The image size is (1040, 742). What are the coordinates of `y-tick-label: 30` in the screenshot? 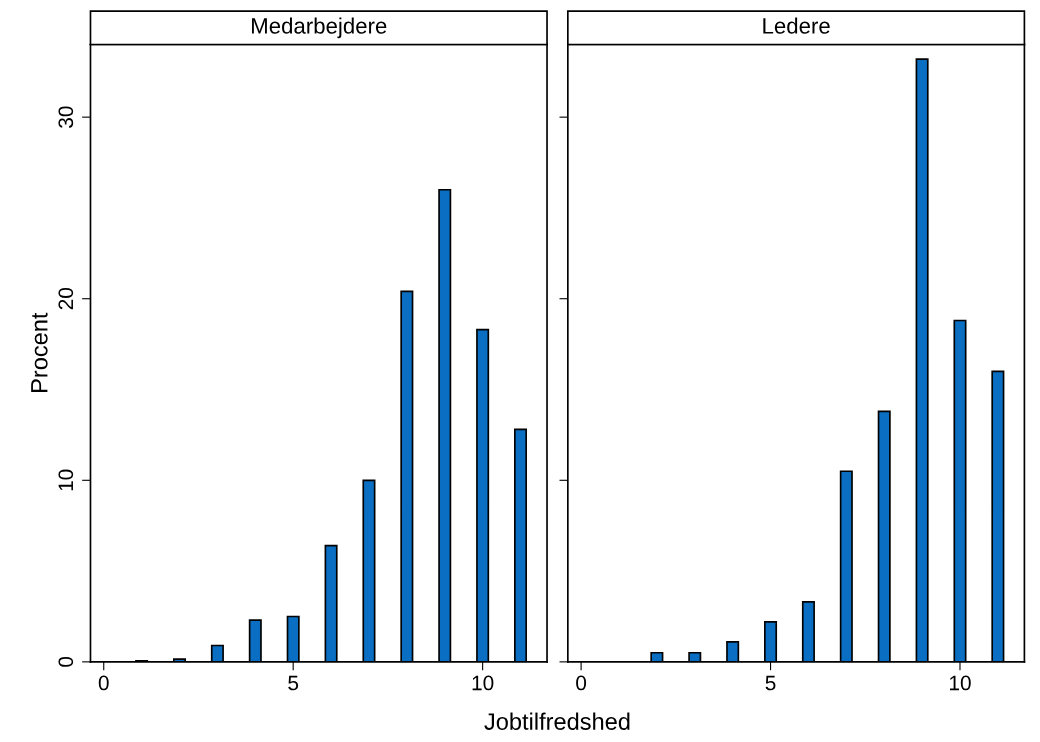 It's located at (66, 117).